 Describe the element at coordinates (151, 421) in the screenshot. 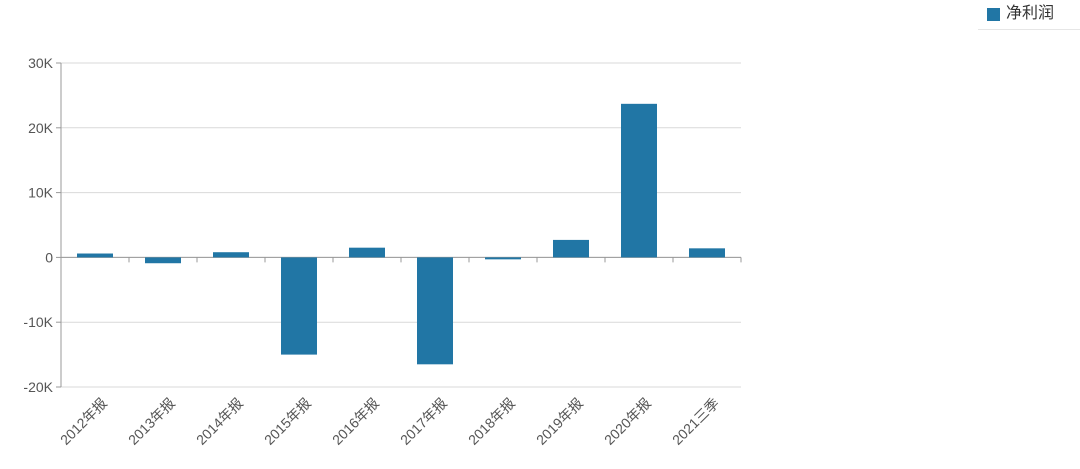

I see `x-tick-label: 2013年报` at that location.